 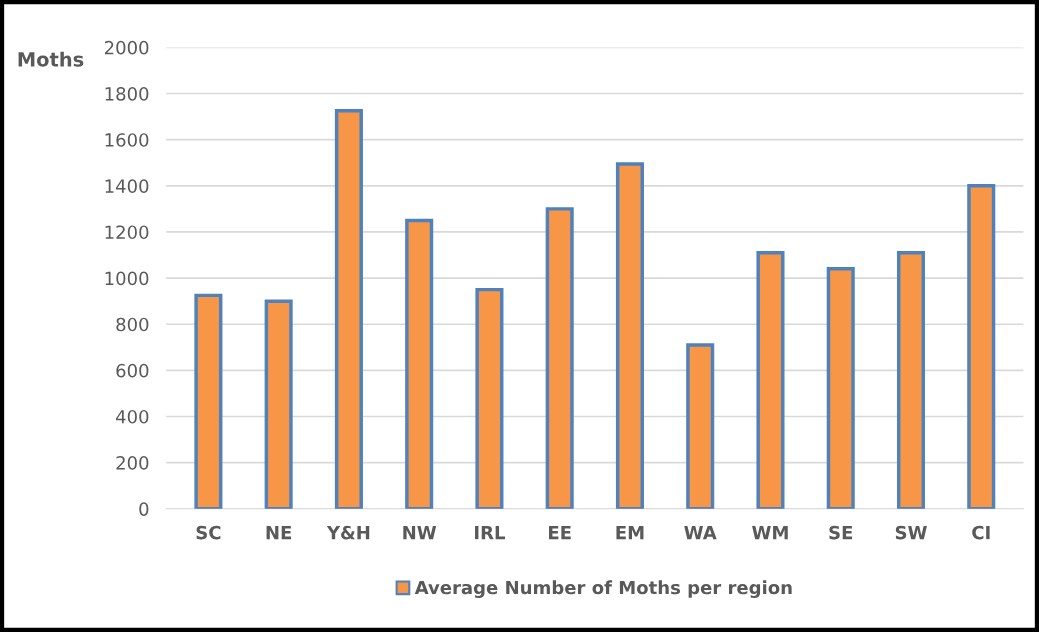 I want to click on x-tick-label: WA, so click(x=700, y=532).